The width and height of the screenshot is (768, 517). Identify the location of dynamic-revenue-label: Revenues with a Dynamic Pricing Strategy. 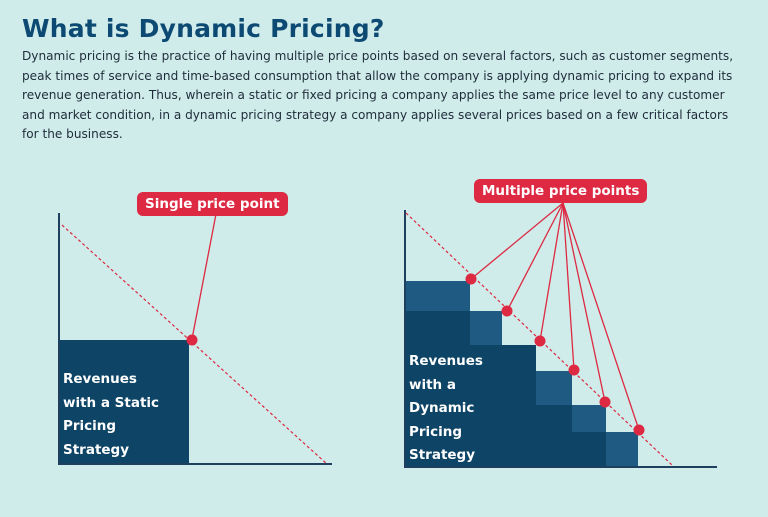
(446, 409).